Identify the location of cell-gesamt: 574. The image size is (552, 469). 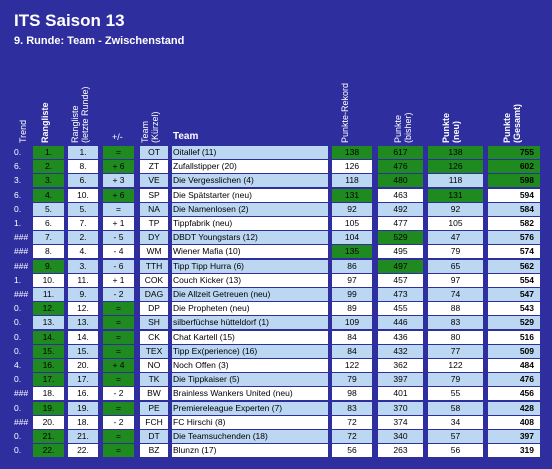
(514, 252).